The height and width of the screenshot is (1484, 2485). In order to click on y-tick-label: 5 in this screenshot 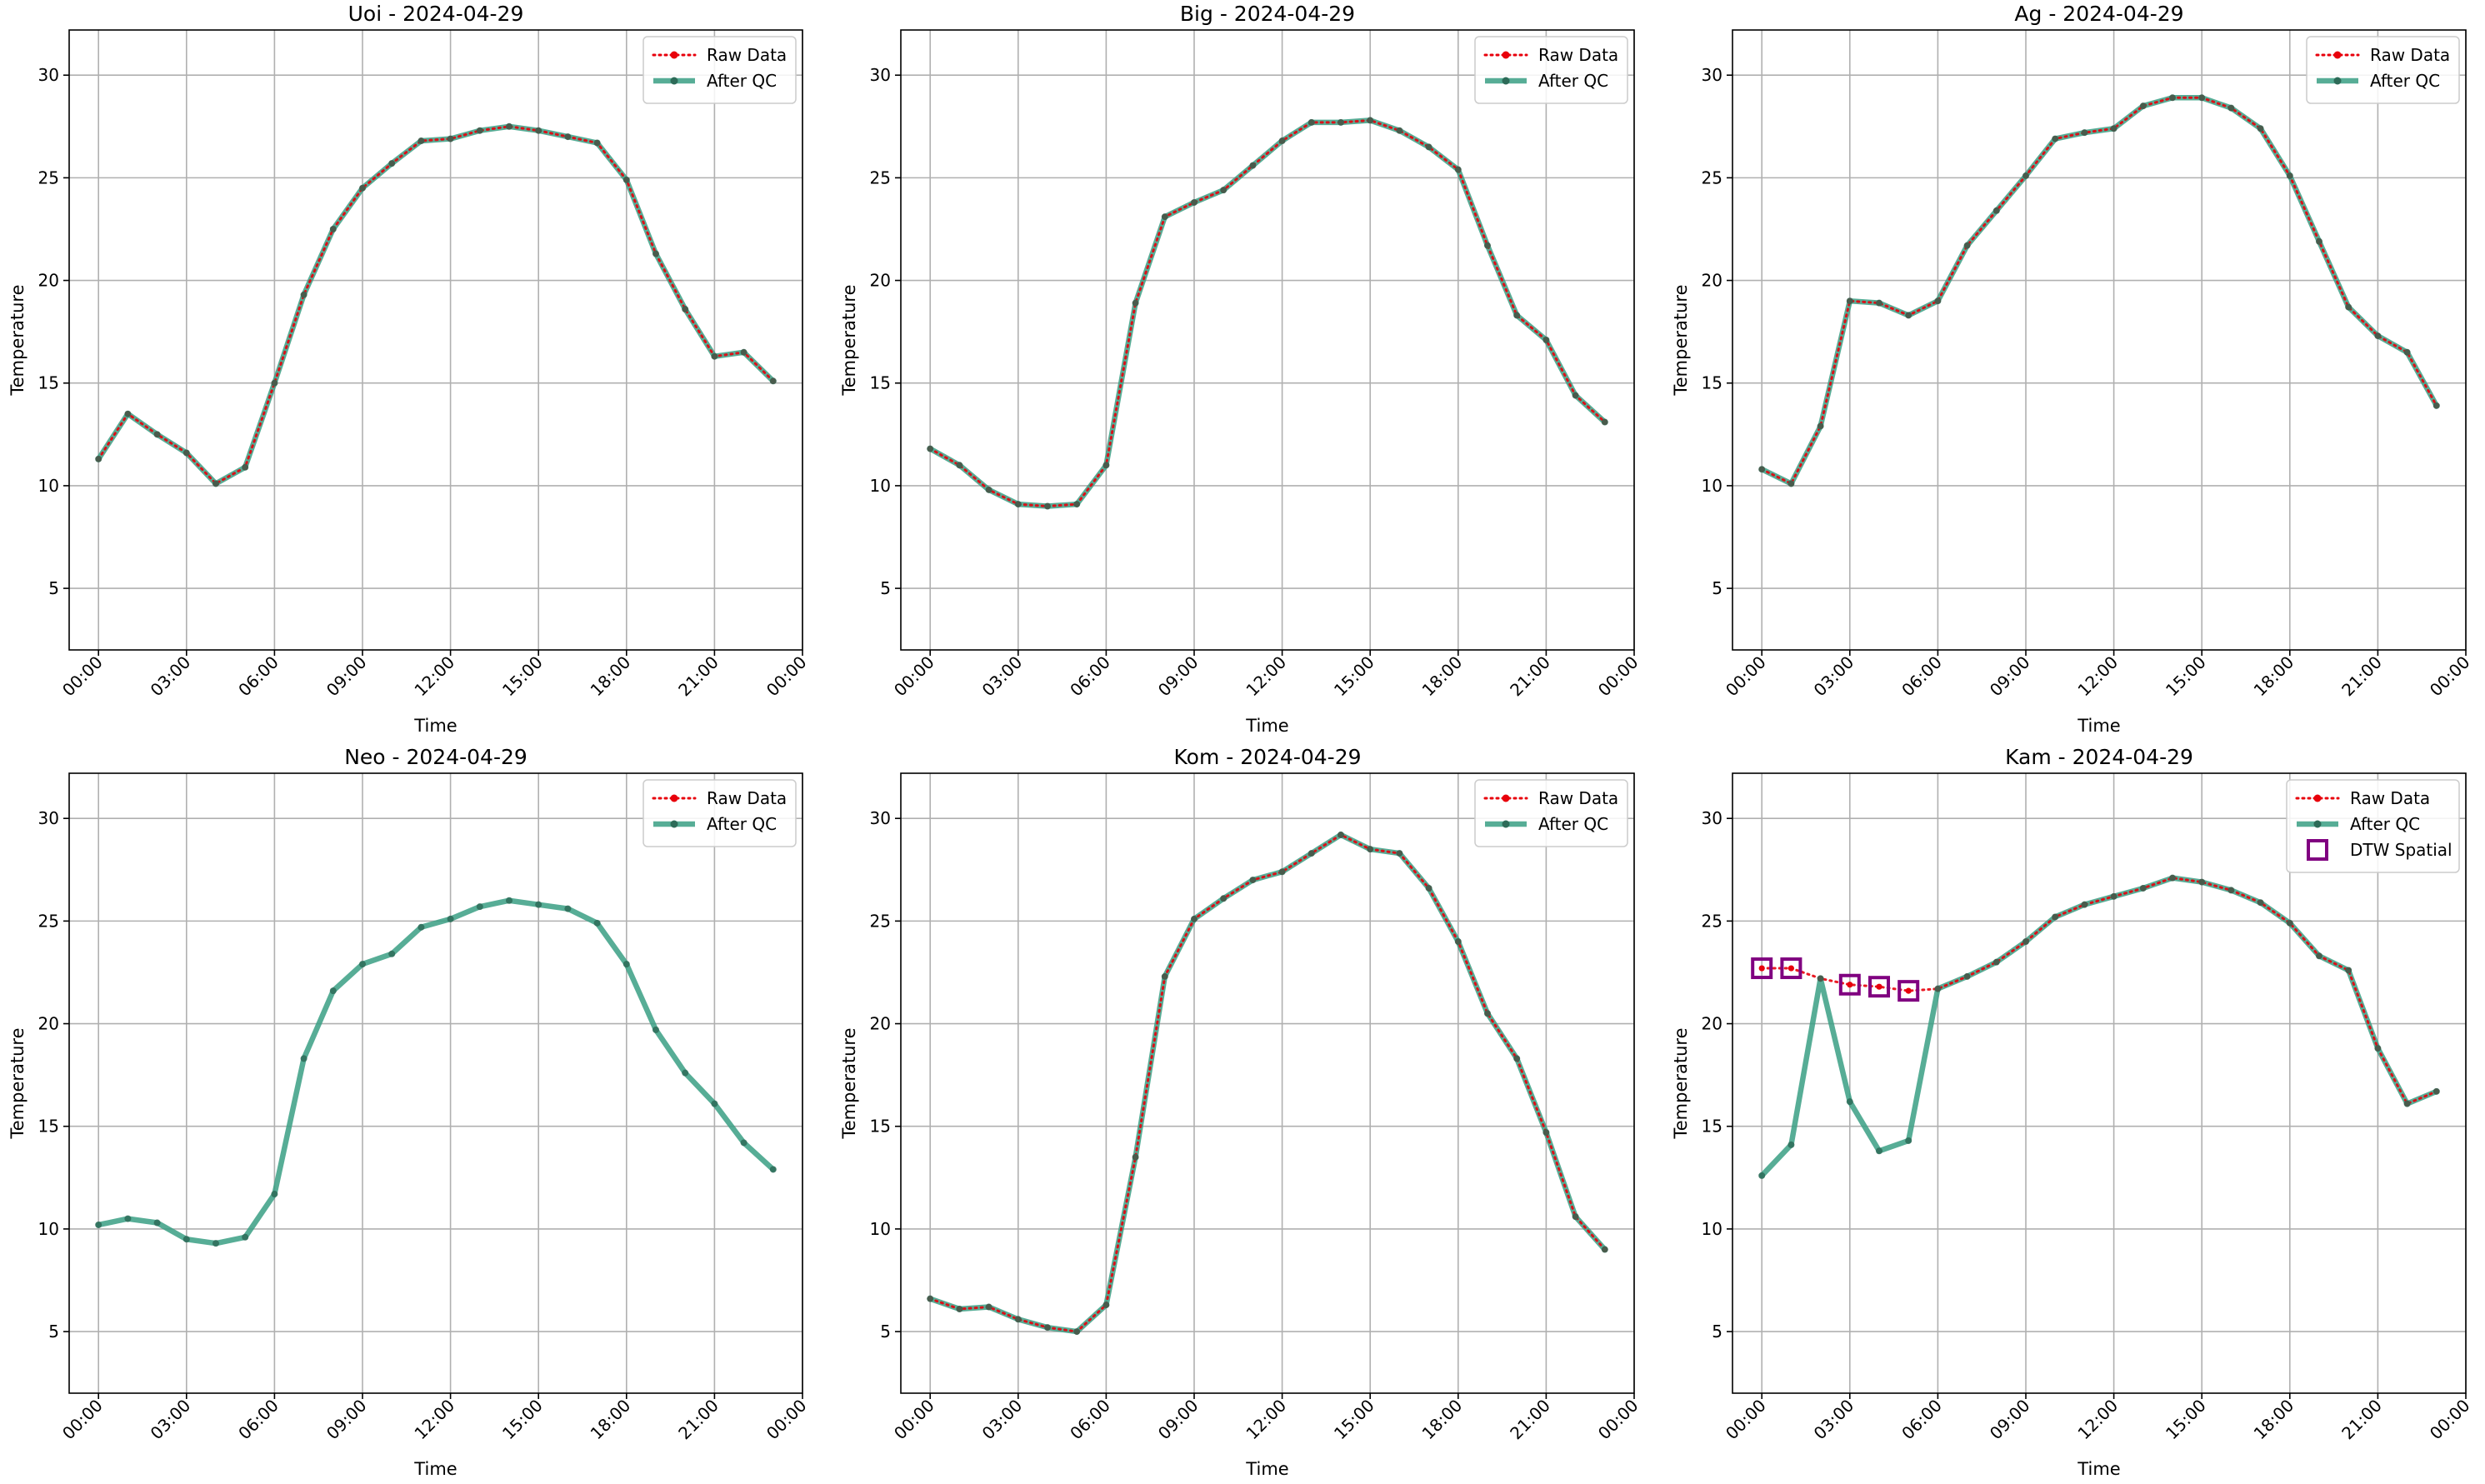, I will do `click(885, 1332)`.